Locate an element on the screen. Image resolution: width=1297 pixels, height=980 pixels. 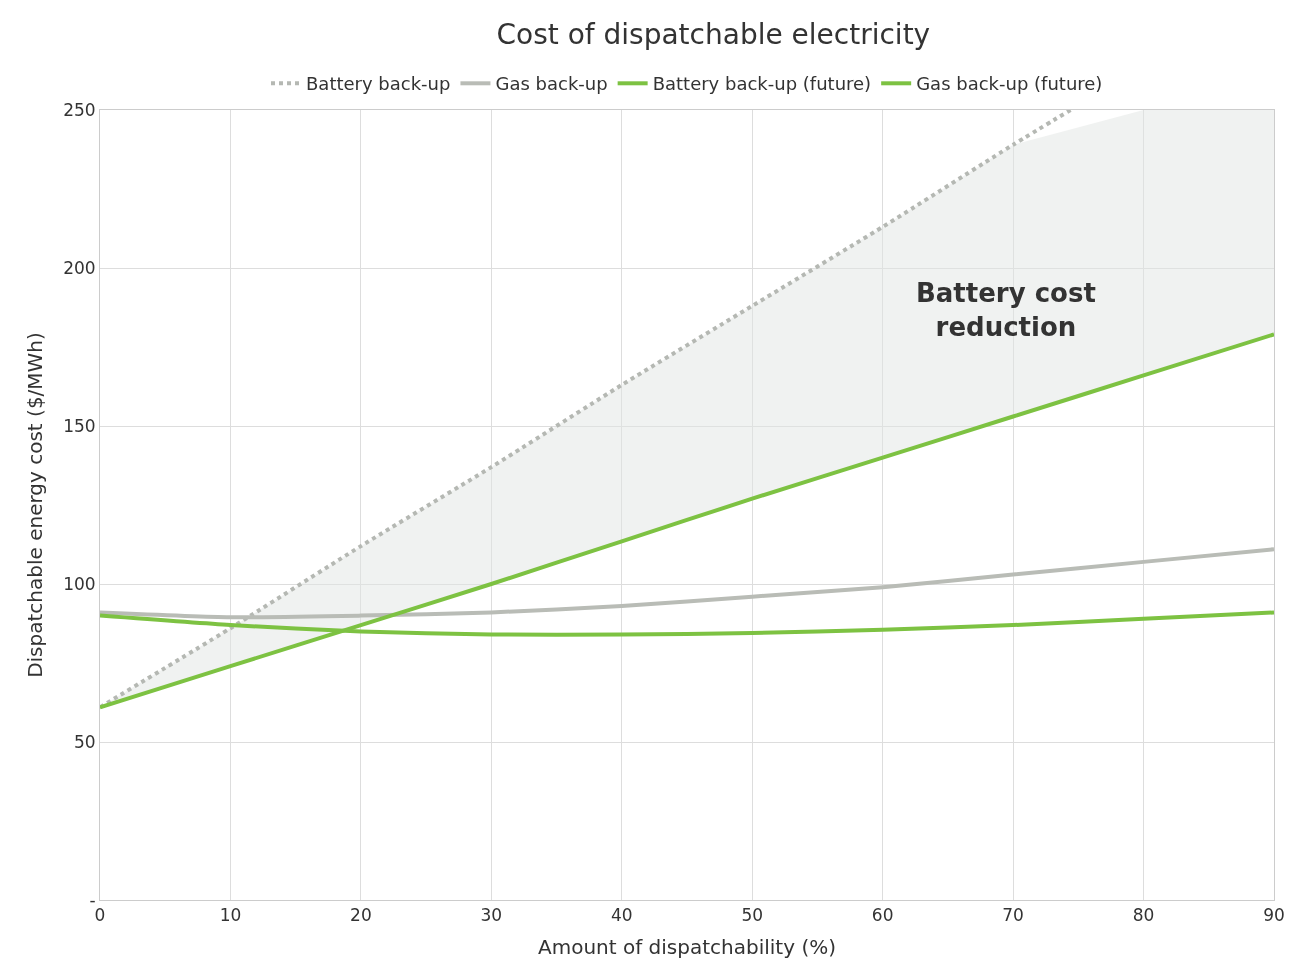
x-tick-label: 10 is located at coordinates (230, 915).